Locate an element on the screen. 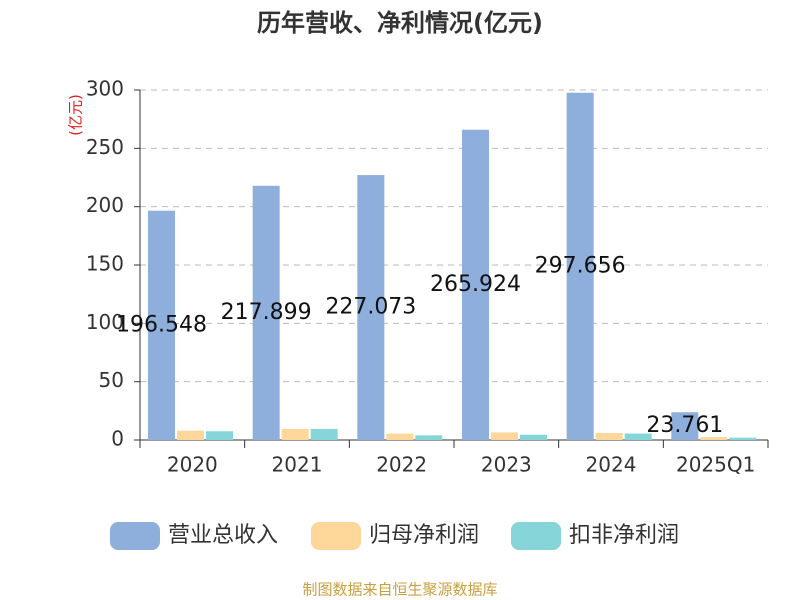  data-label: 265.924 is located at coordinates (475, 284).